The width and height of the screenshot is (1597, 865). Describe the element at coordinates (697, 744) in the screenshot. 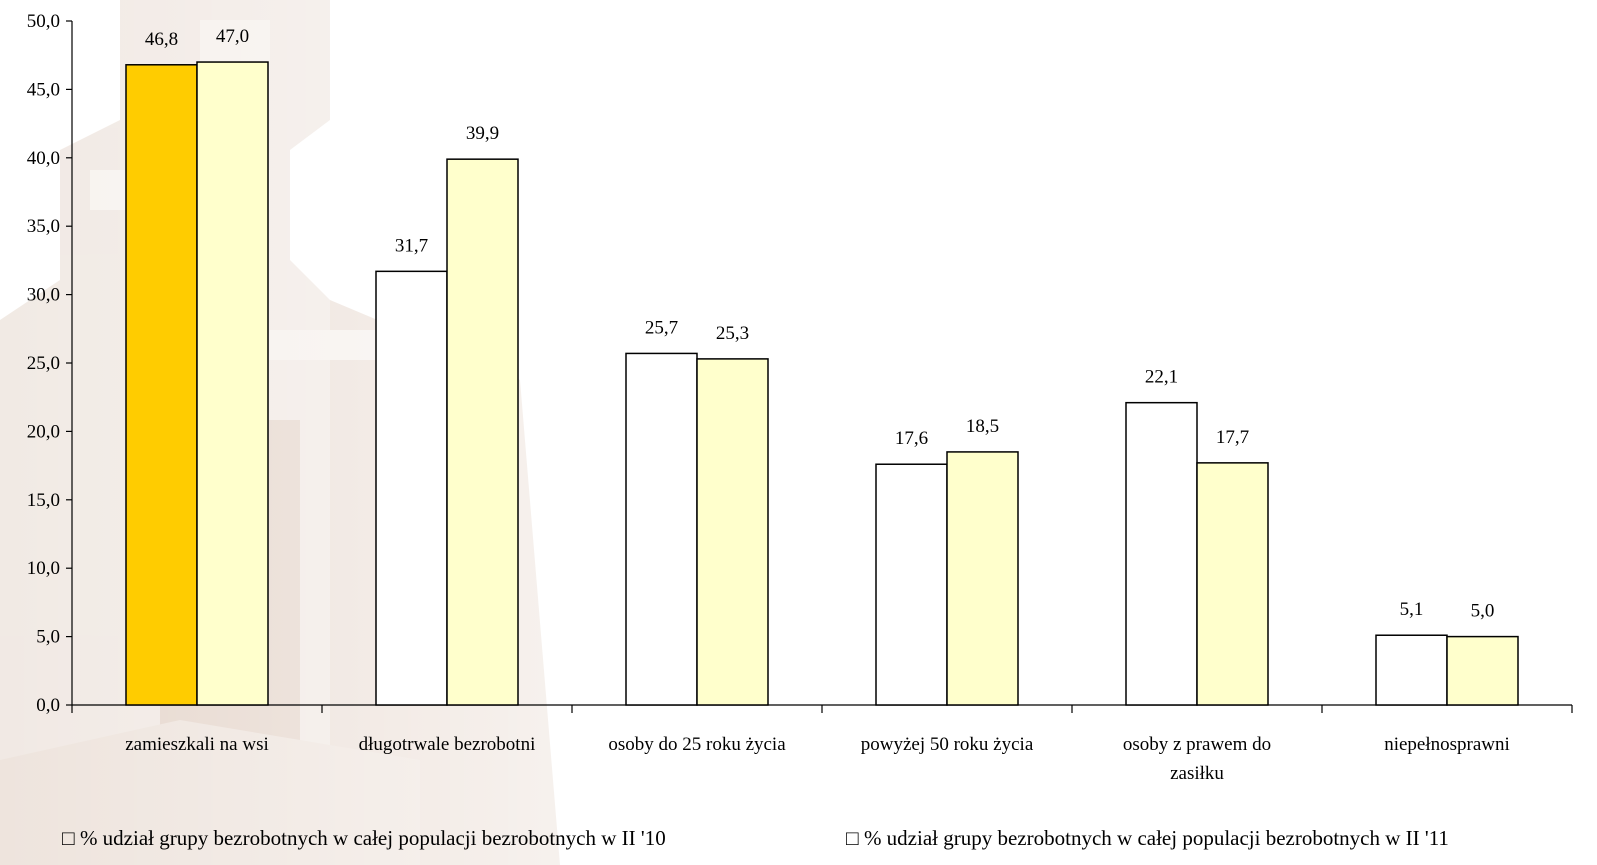

I see `x-tick-label: osoby do 25 roku życia` at that location.